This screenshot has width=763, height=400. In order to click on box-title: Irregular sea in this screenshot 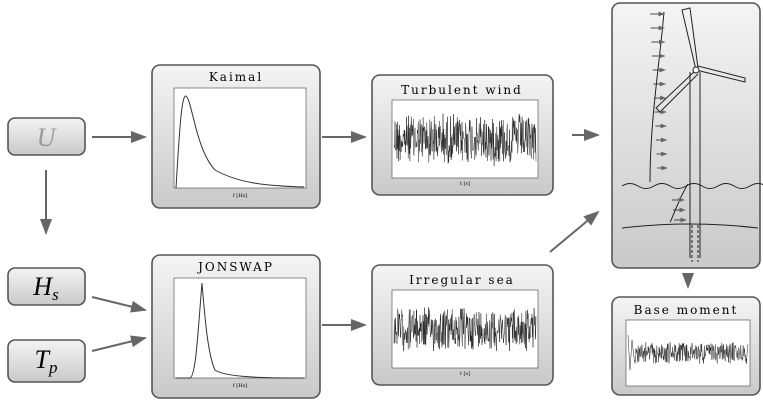, I will do `click(462, 280)`.